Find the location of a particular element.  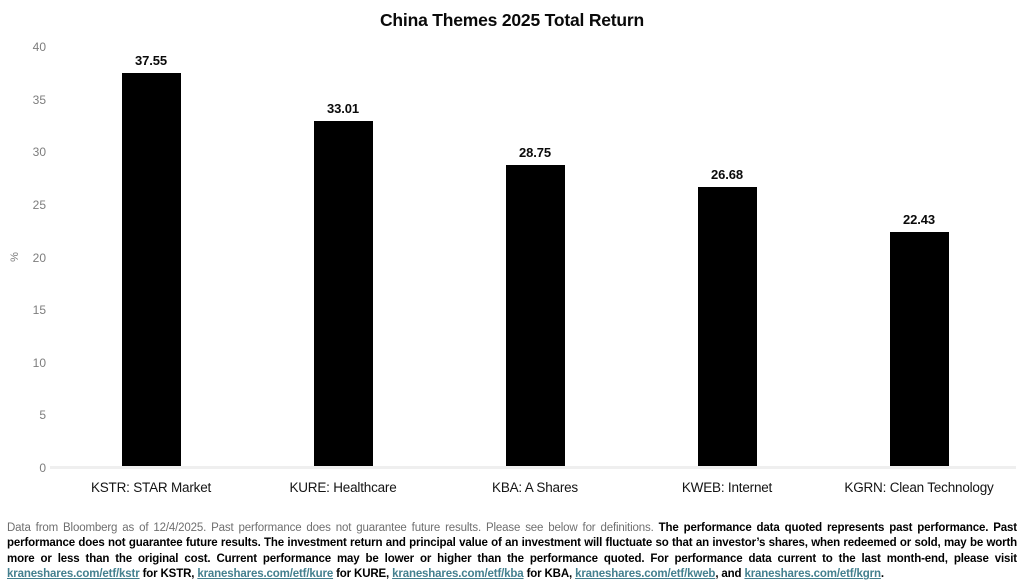

bar: 22.43 is located at coordinates (919, 340).